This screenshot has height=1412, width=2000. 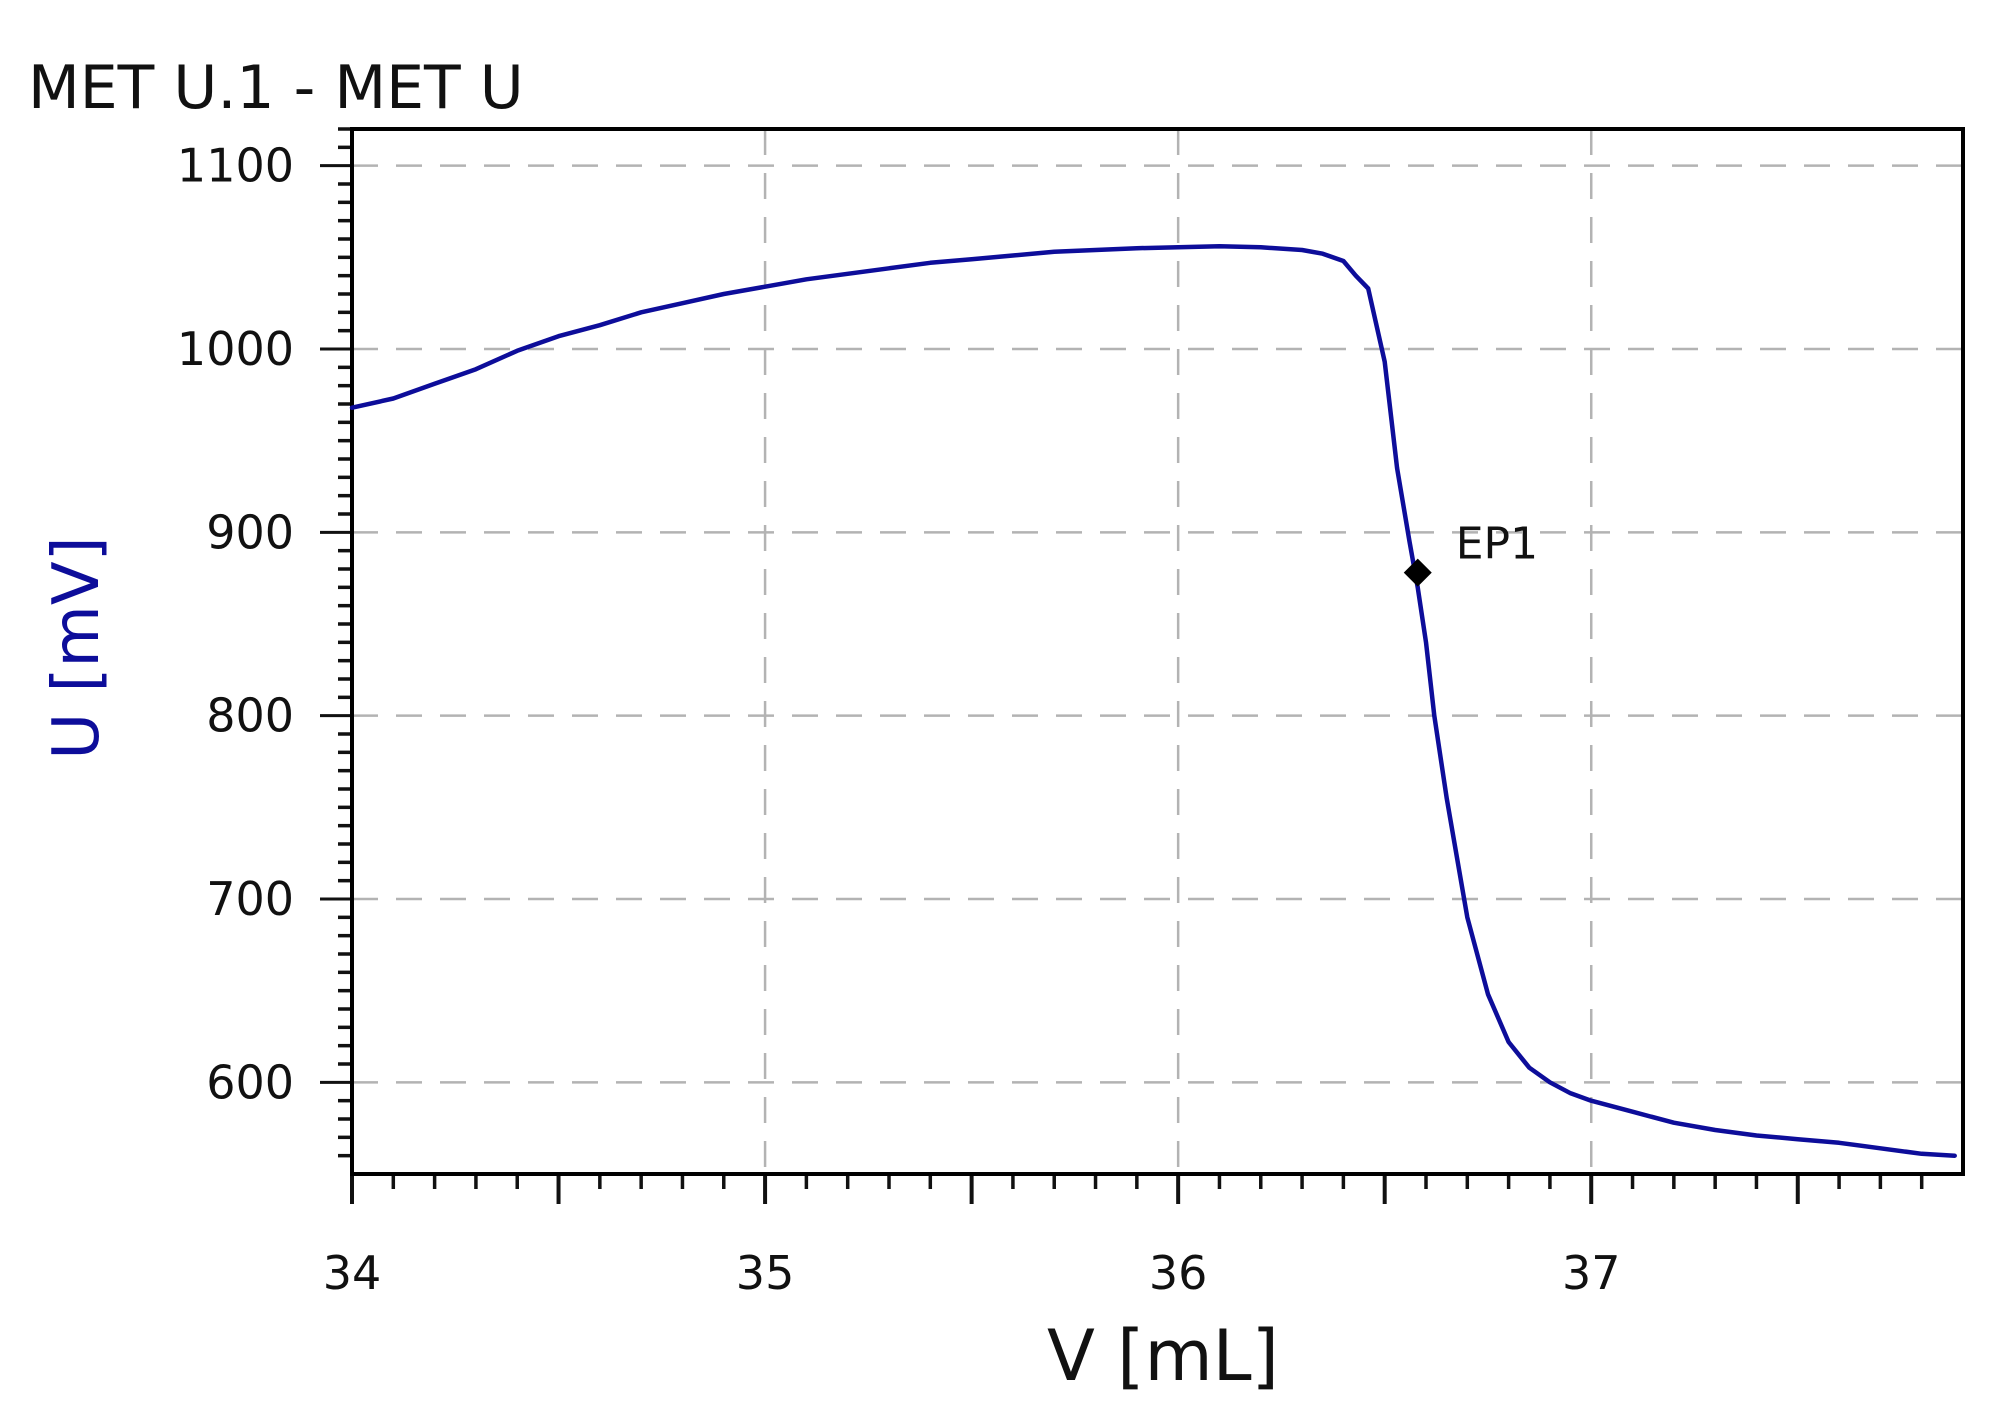 I want to click on annotations: EP1, so click(x=1470, y=553).